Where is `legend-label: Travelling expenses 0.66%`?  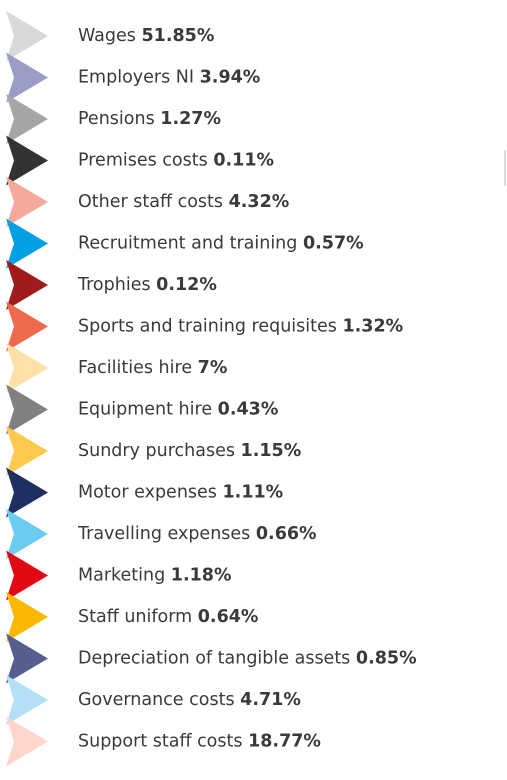 legend-label: Travelling expenses 0.66% is located at coordinates (197, 534).